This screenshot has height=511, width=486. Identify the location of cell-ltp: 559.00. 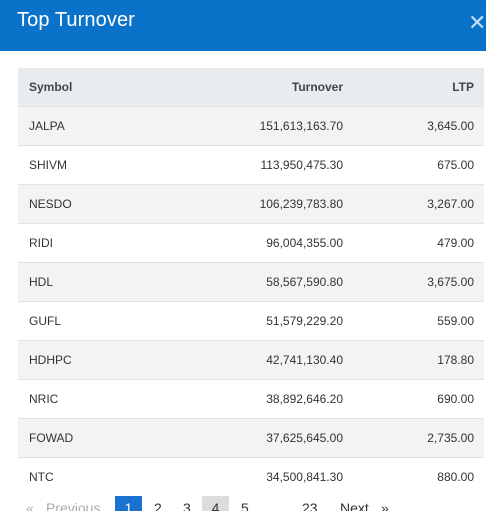
(455, 320).